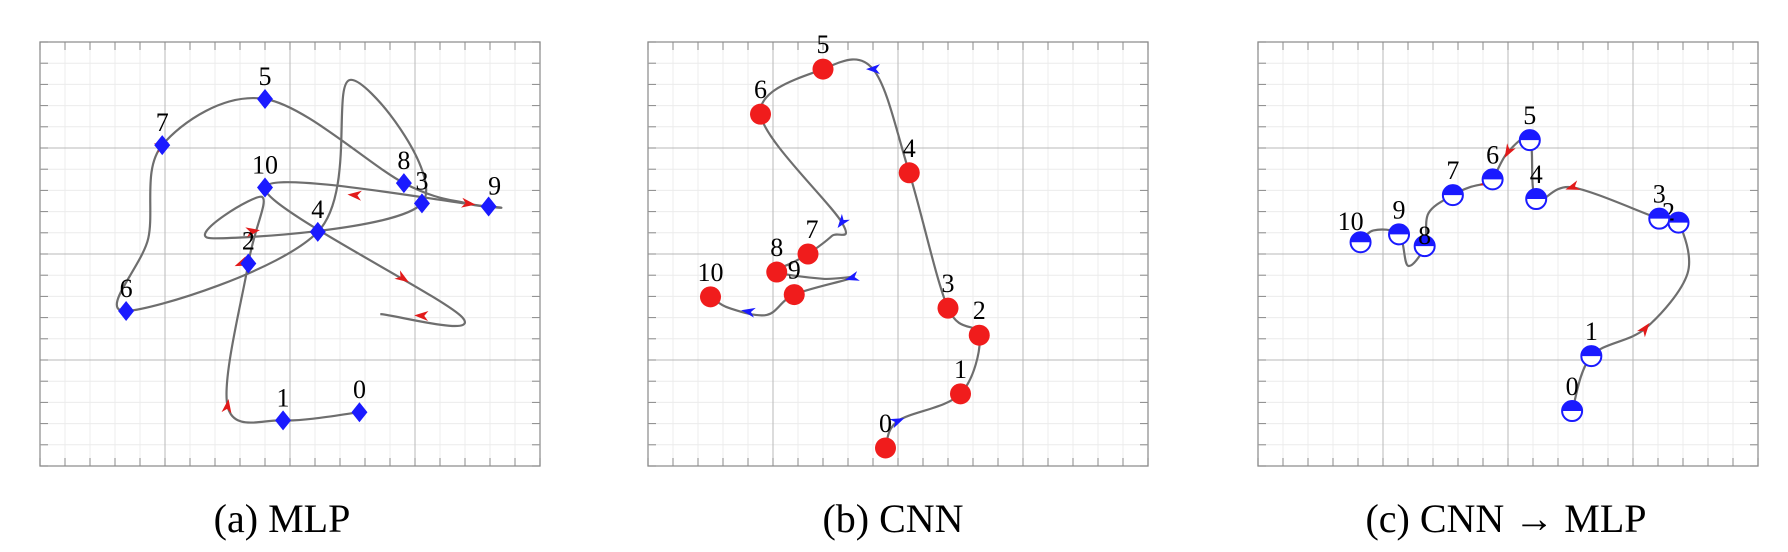 This screenshot has height=552, width=1788. I want to click on trajectory-curve, so click(1525, 274).